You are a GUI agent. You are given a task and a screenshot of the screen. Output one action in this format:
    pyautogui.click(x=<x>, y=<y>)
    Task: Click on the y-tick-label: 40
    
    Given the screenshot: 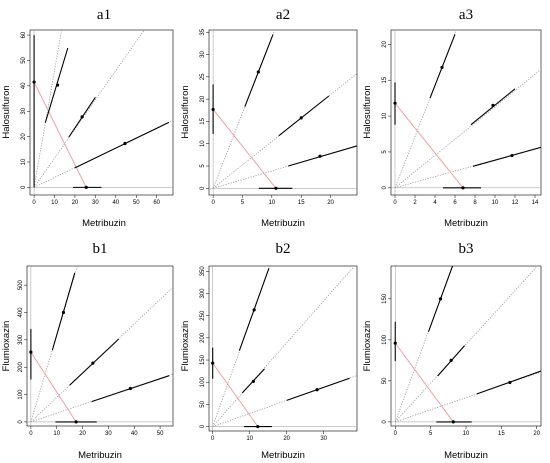 What is the action you would take?
    pyautogui.click(x=24, y=85)
    